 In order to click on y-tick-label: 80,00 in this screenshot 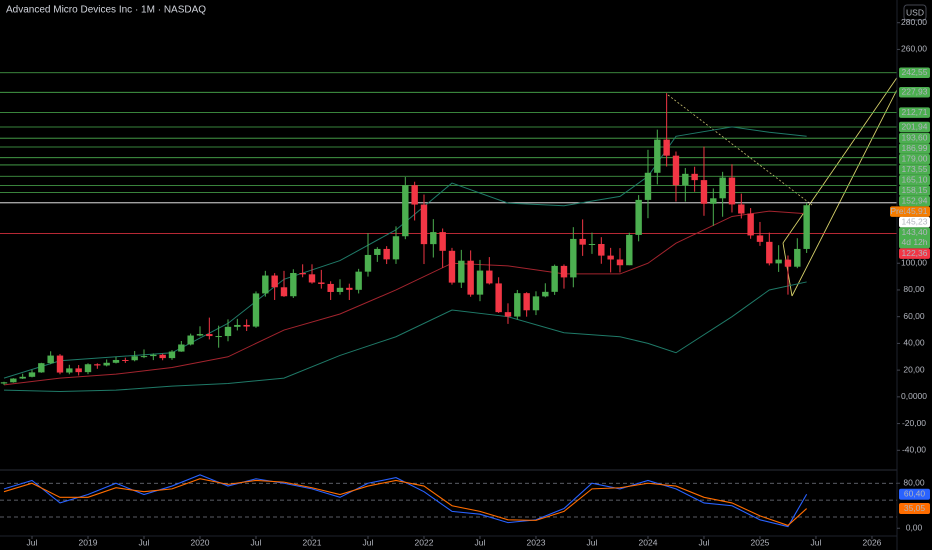, I will do `click(914, 289)`.